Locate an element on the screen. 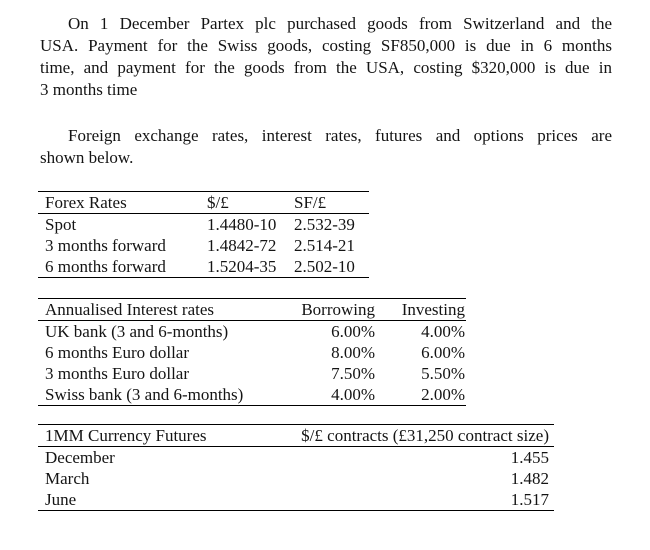 The image size is (650, 550). futures-header-label: 1MM Currency Futures is located at coordinates (126, 435).